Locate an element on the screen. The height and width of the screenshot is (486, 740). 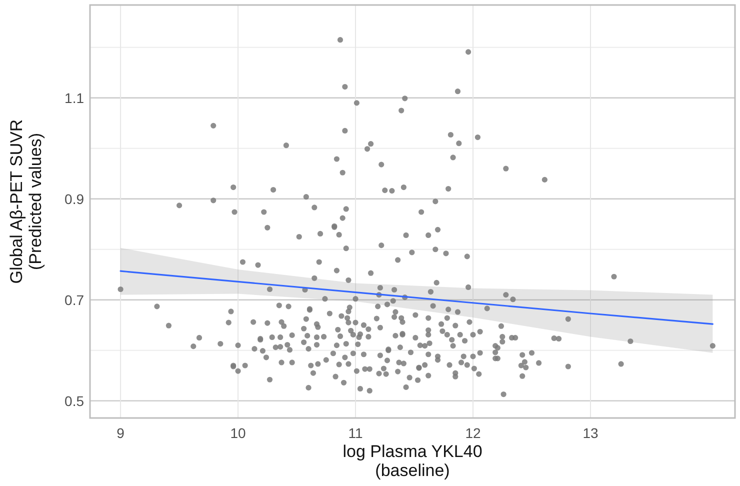
x-tick-label: 10 is located at coordinates (238, 433).